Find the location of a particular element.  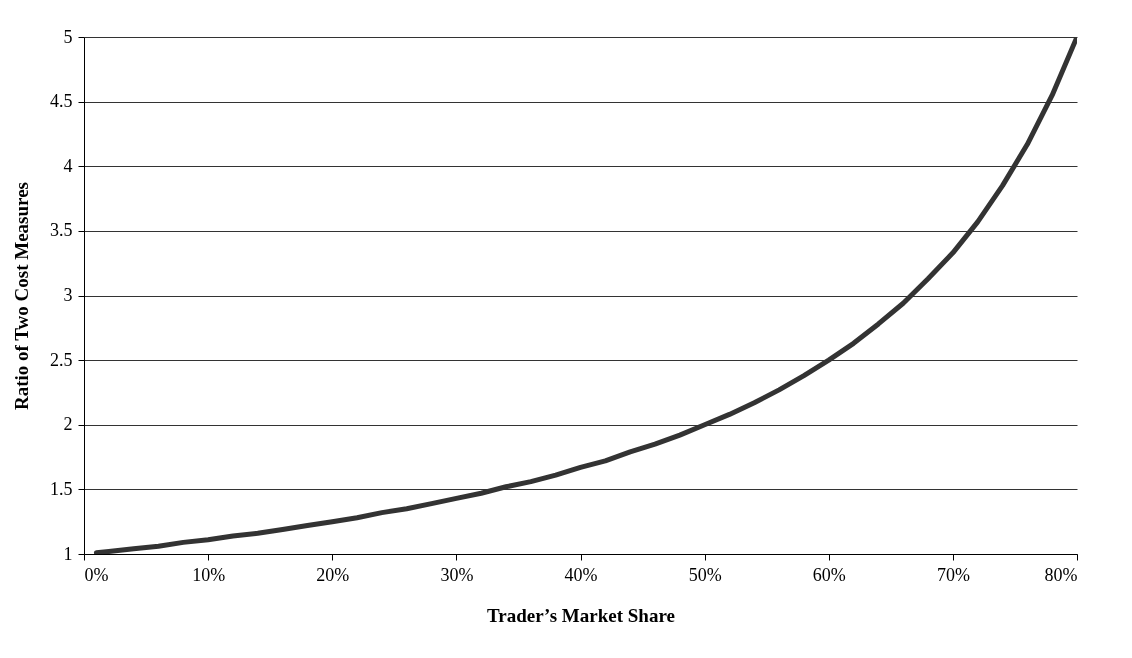

y-tick-label: 3.5 is located at coordinates (61, 230).